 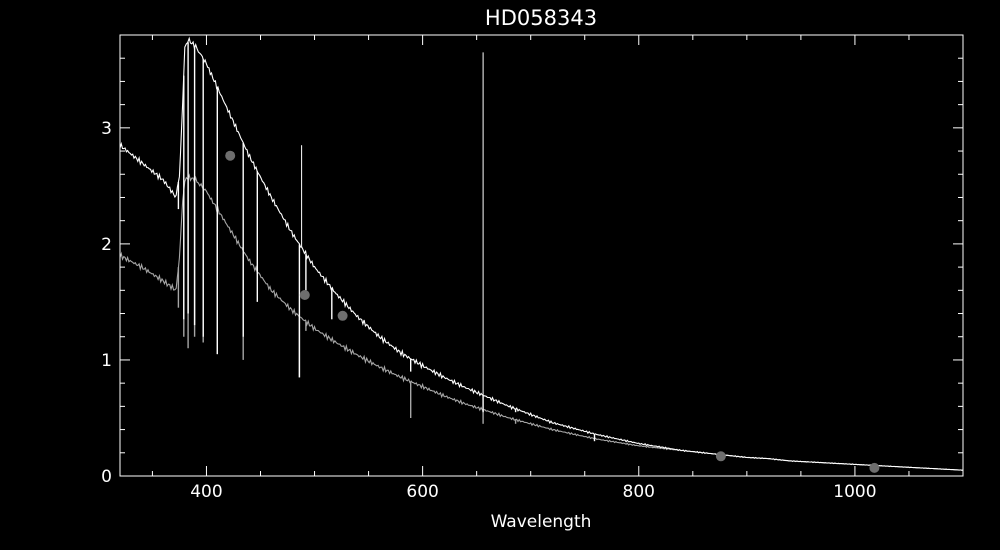 What do you see at coordinates (541, 522) in the screenshot?
I see `x-axis-label: Wavelength` at bounding box center [541, 522].